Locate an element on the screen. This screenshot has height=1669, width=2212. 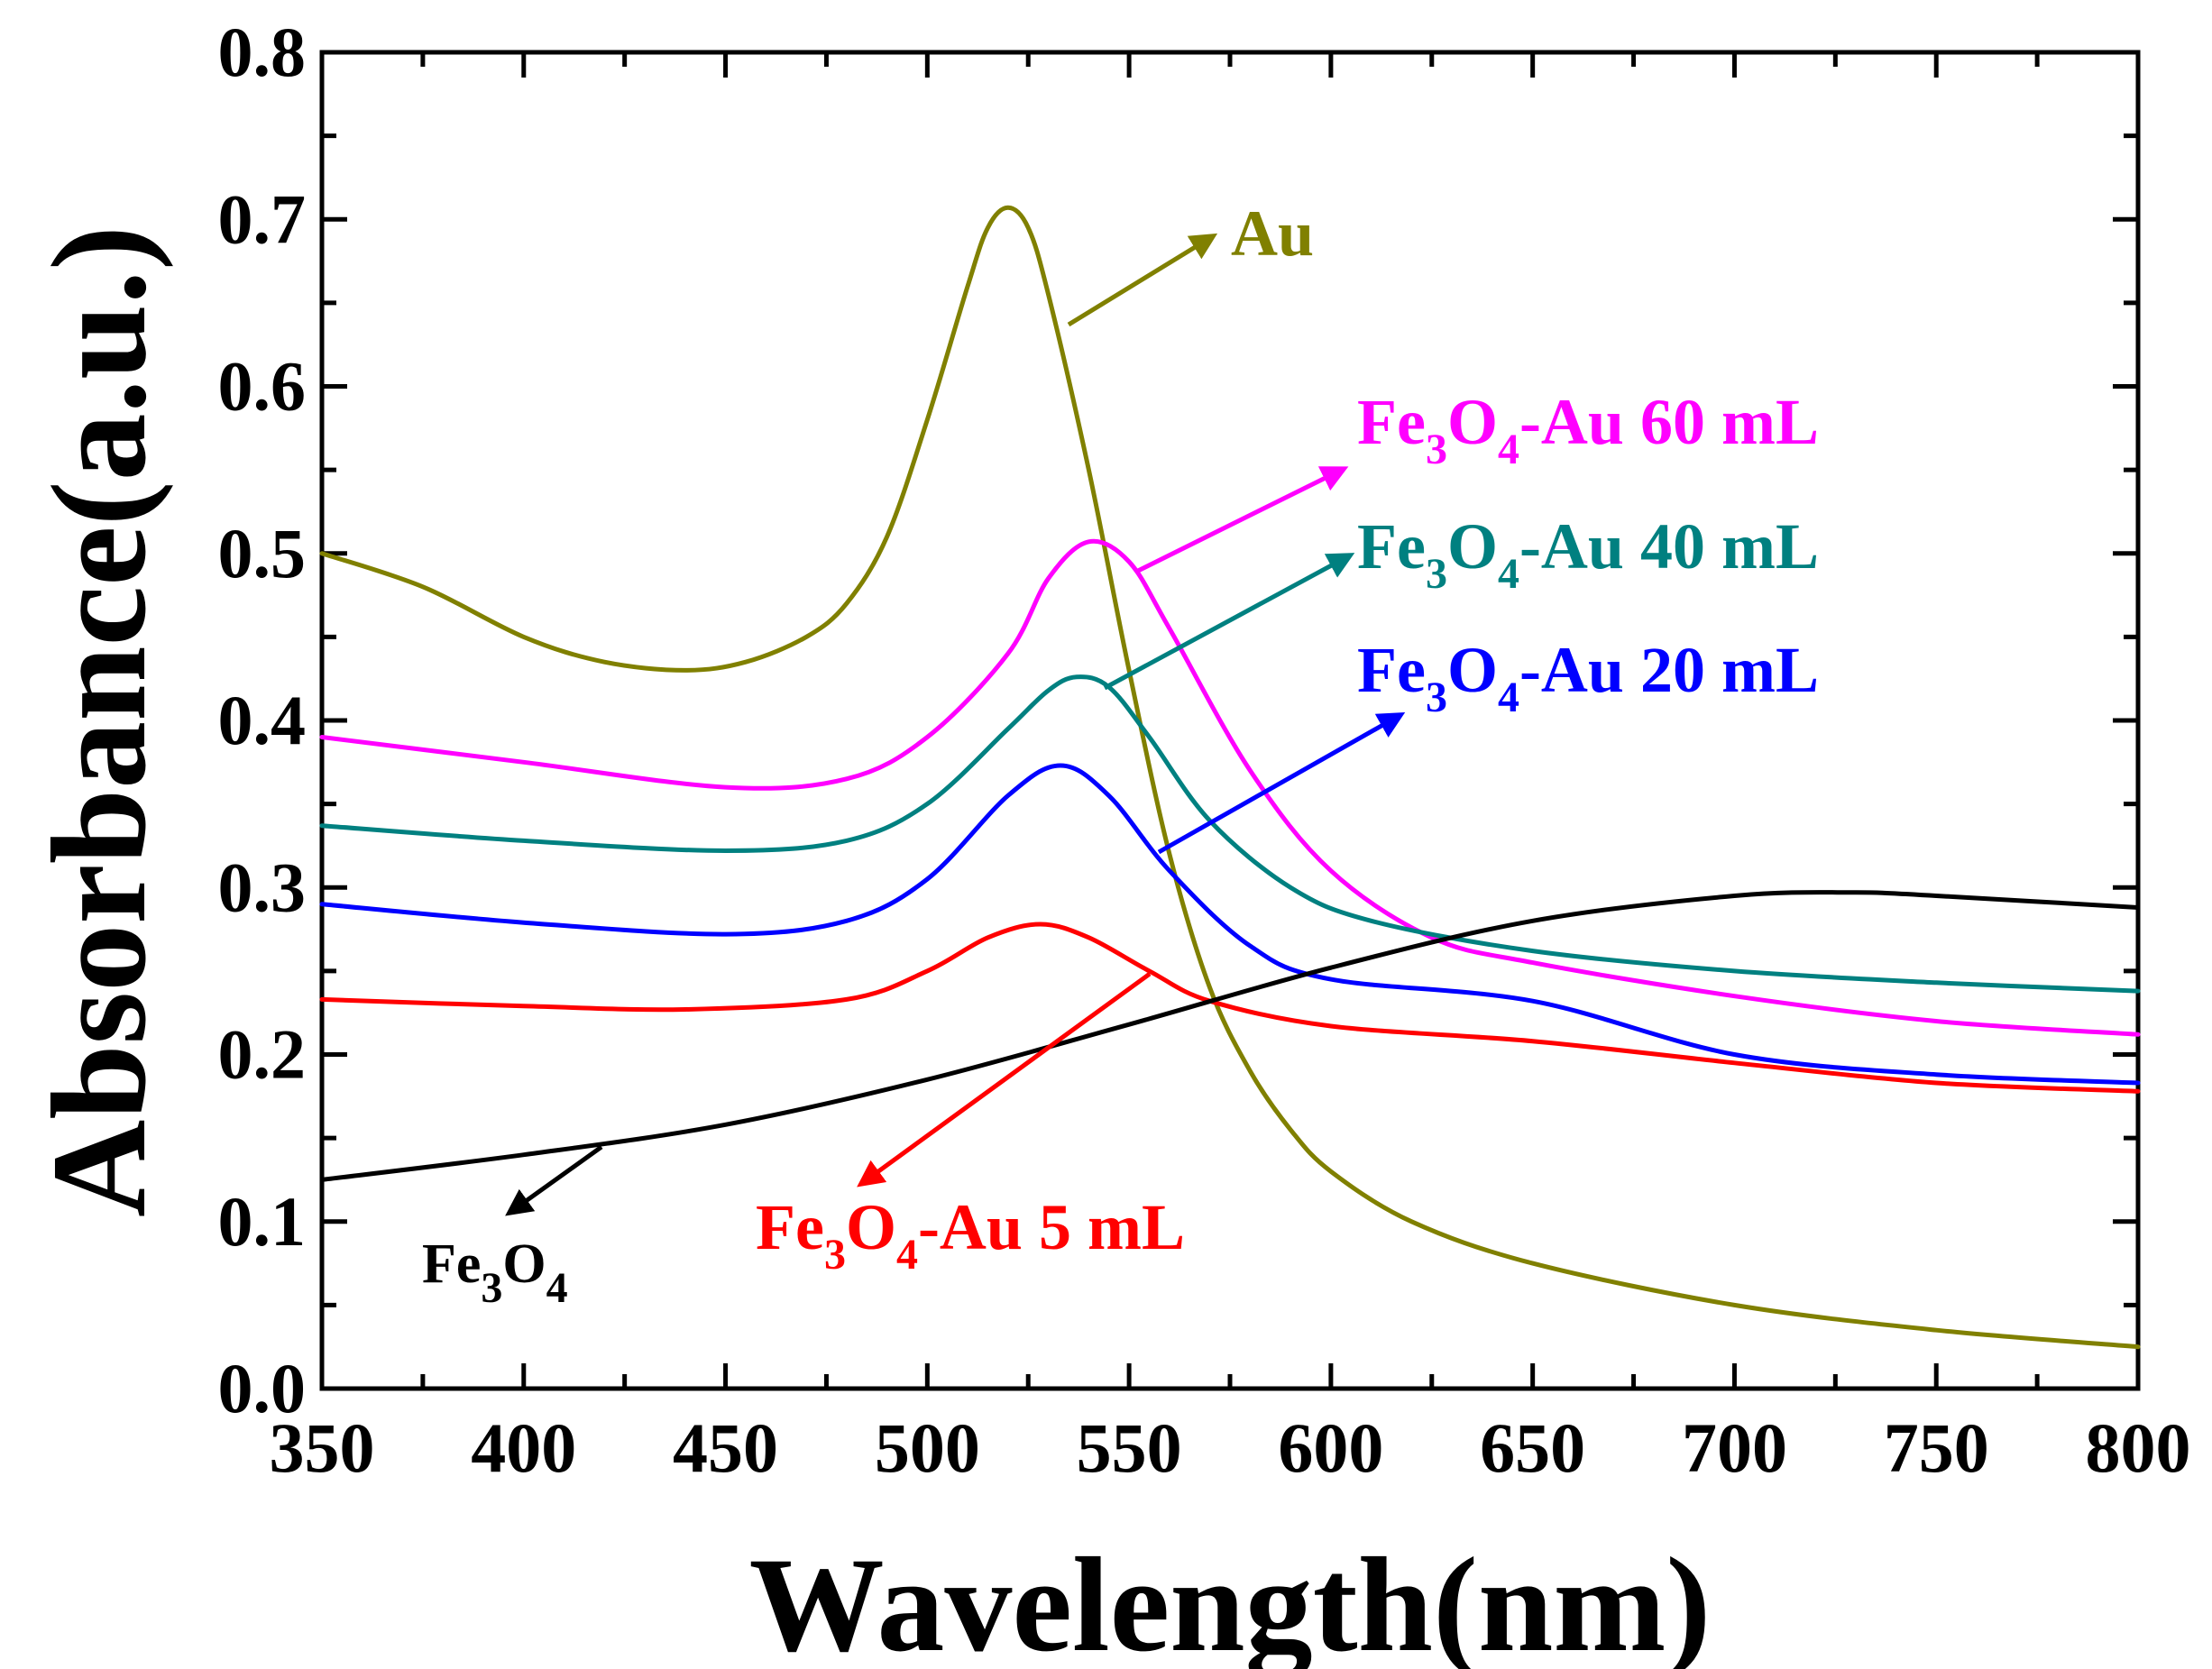
arrow-fe3o4 is located at coordinates (554, 1180).